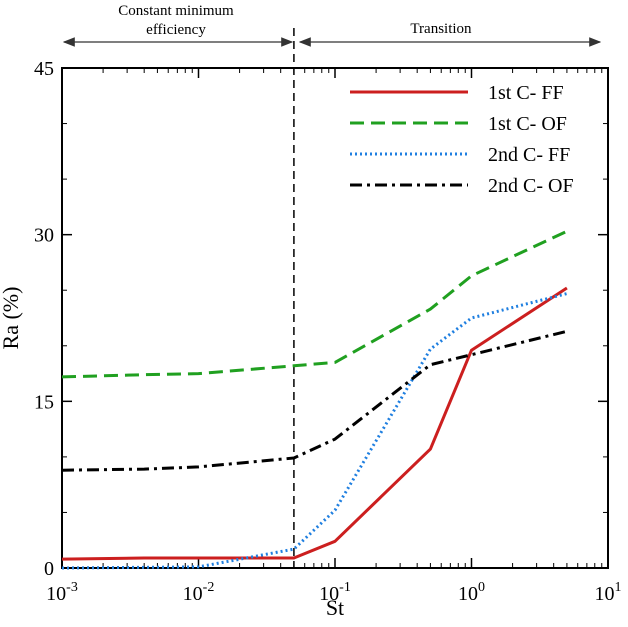 The width and height of the screenshot is (628, 627). I want to click on x-tick-label: 10⁻³, so click(62, 592).